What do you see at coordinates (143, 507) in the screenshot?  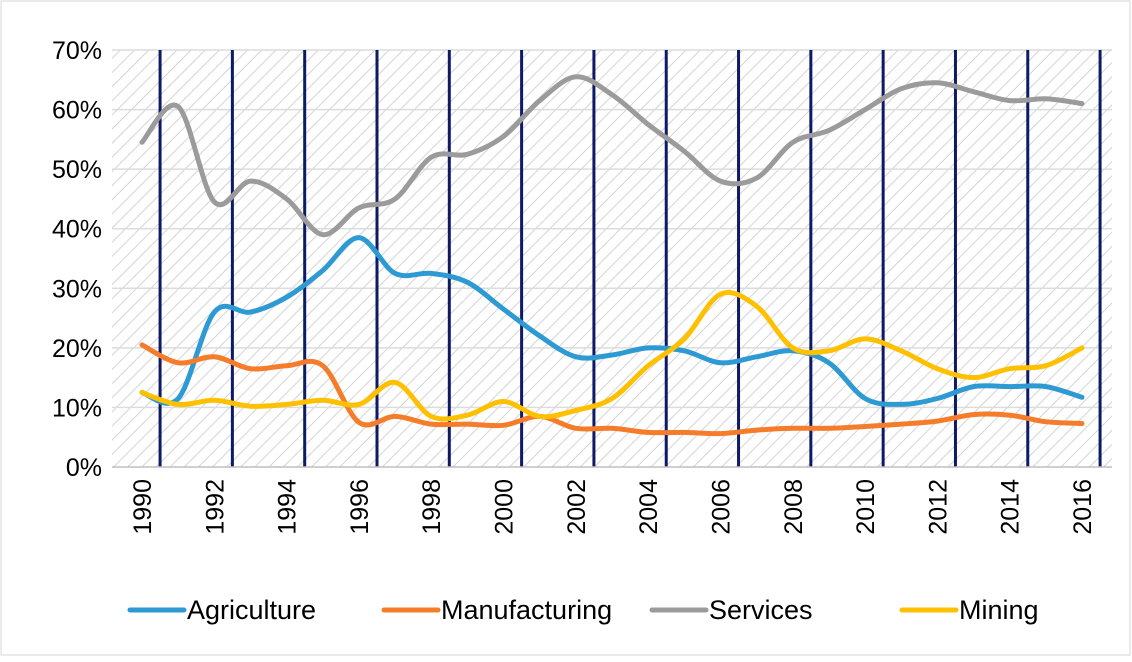 I see `x-tick-label: 1990` at bounding box center [143, 507].